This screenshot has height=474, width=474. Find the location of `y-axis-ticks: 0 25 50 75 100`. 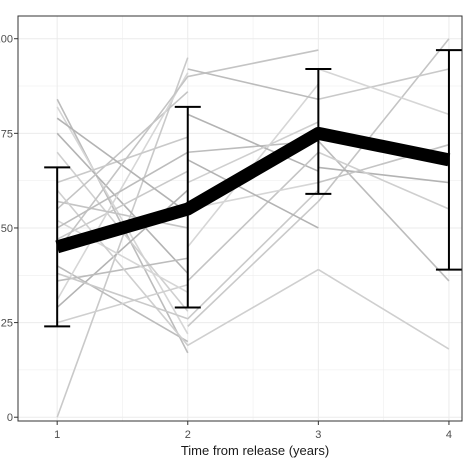

y-axis-ticks: 0 25 50 75 100 is located at coordinates (9, 229).